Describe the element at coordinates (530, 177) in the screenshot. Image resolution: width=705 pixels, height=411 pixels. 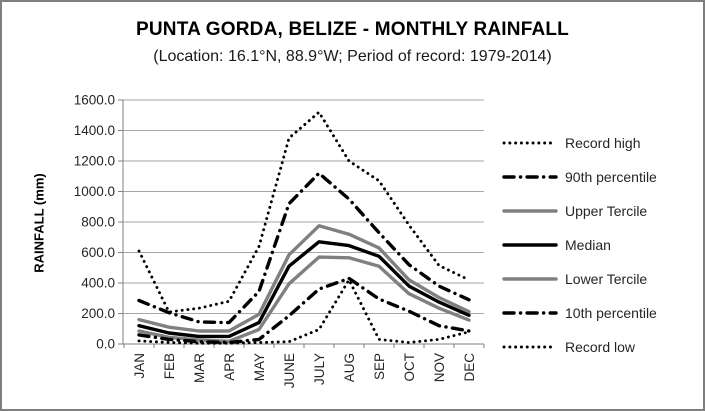
I see `legend-line-sample-90th-percentile` at that location.